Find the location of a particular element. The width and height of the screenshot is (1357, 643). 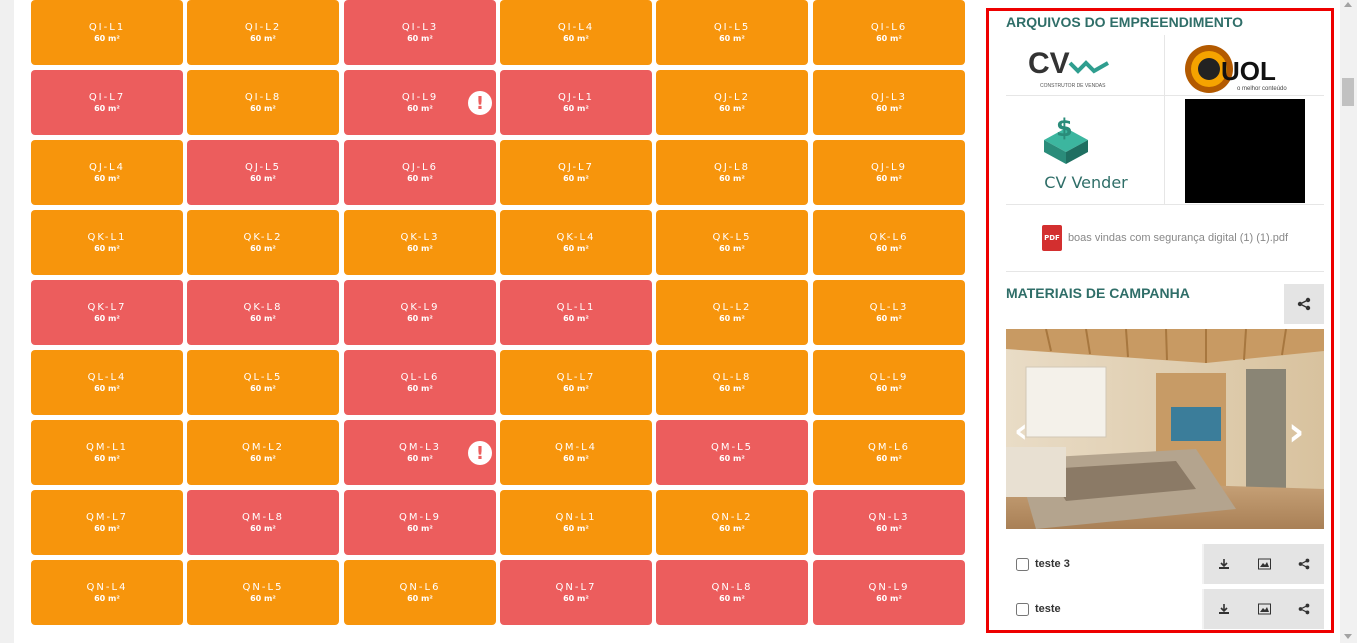

unit-tile: QJ-L3 60 m² is located at coordinates (889, 102).